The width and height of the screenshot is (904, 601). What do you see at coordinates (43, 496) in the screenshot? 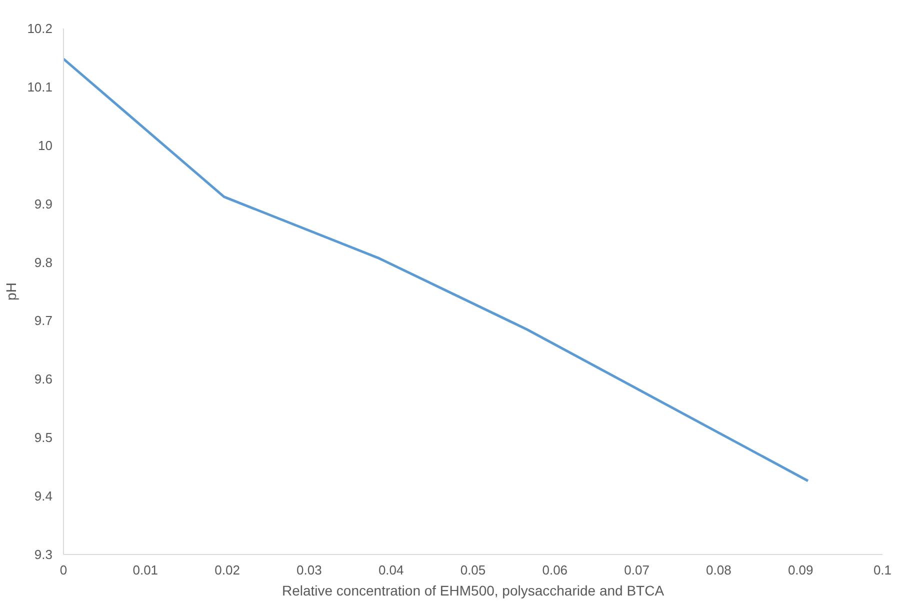
I see `y-tick-label: 9.4` at bounding box center [43, 496].